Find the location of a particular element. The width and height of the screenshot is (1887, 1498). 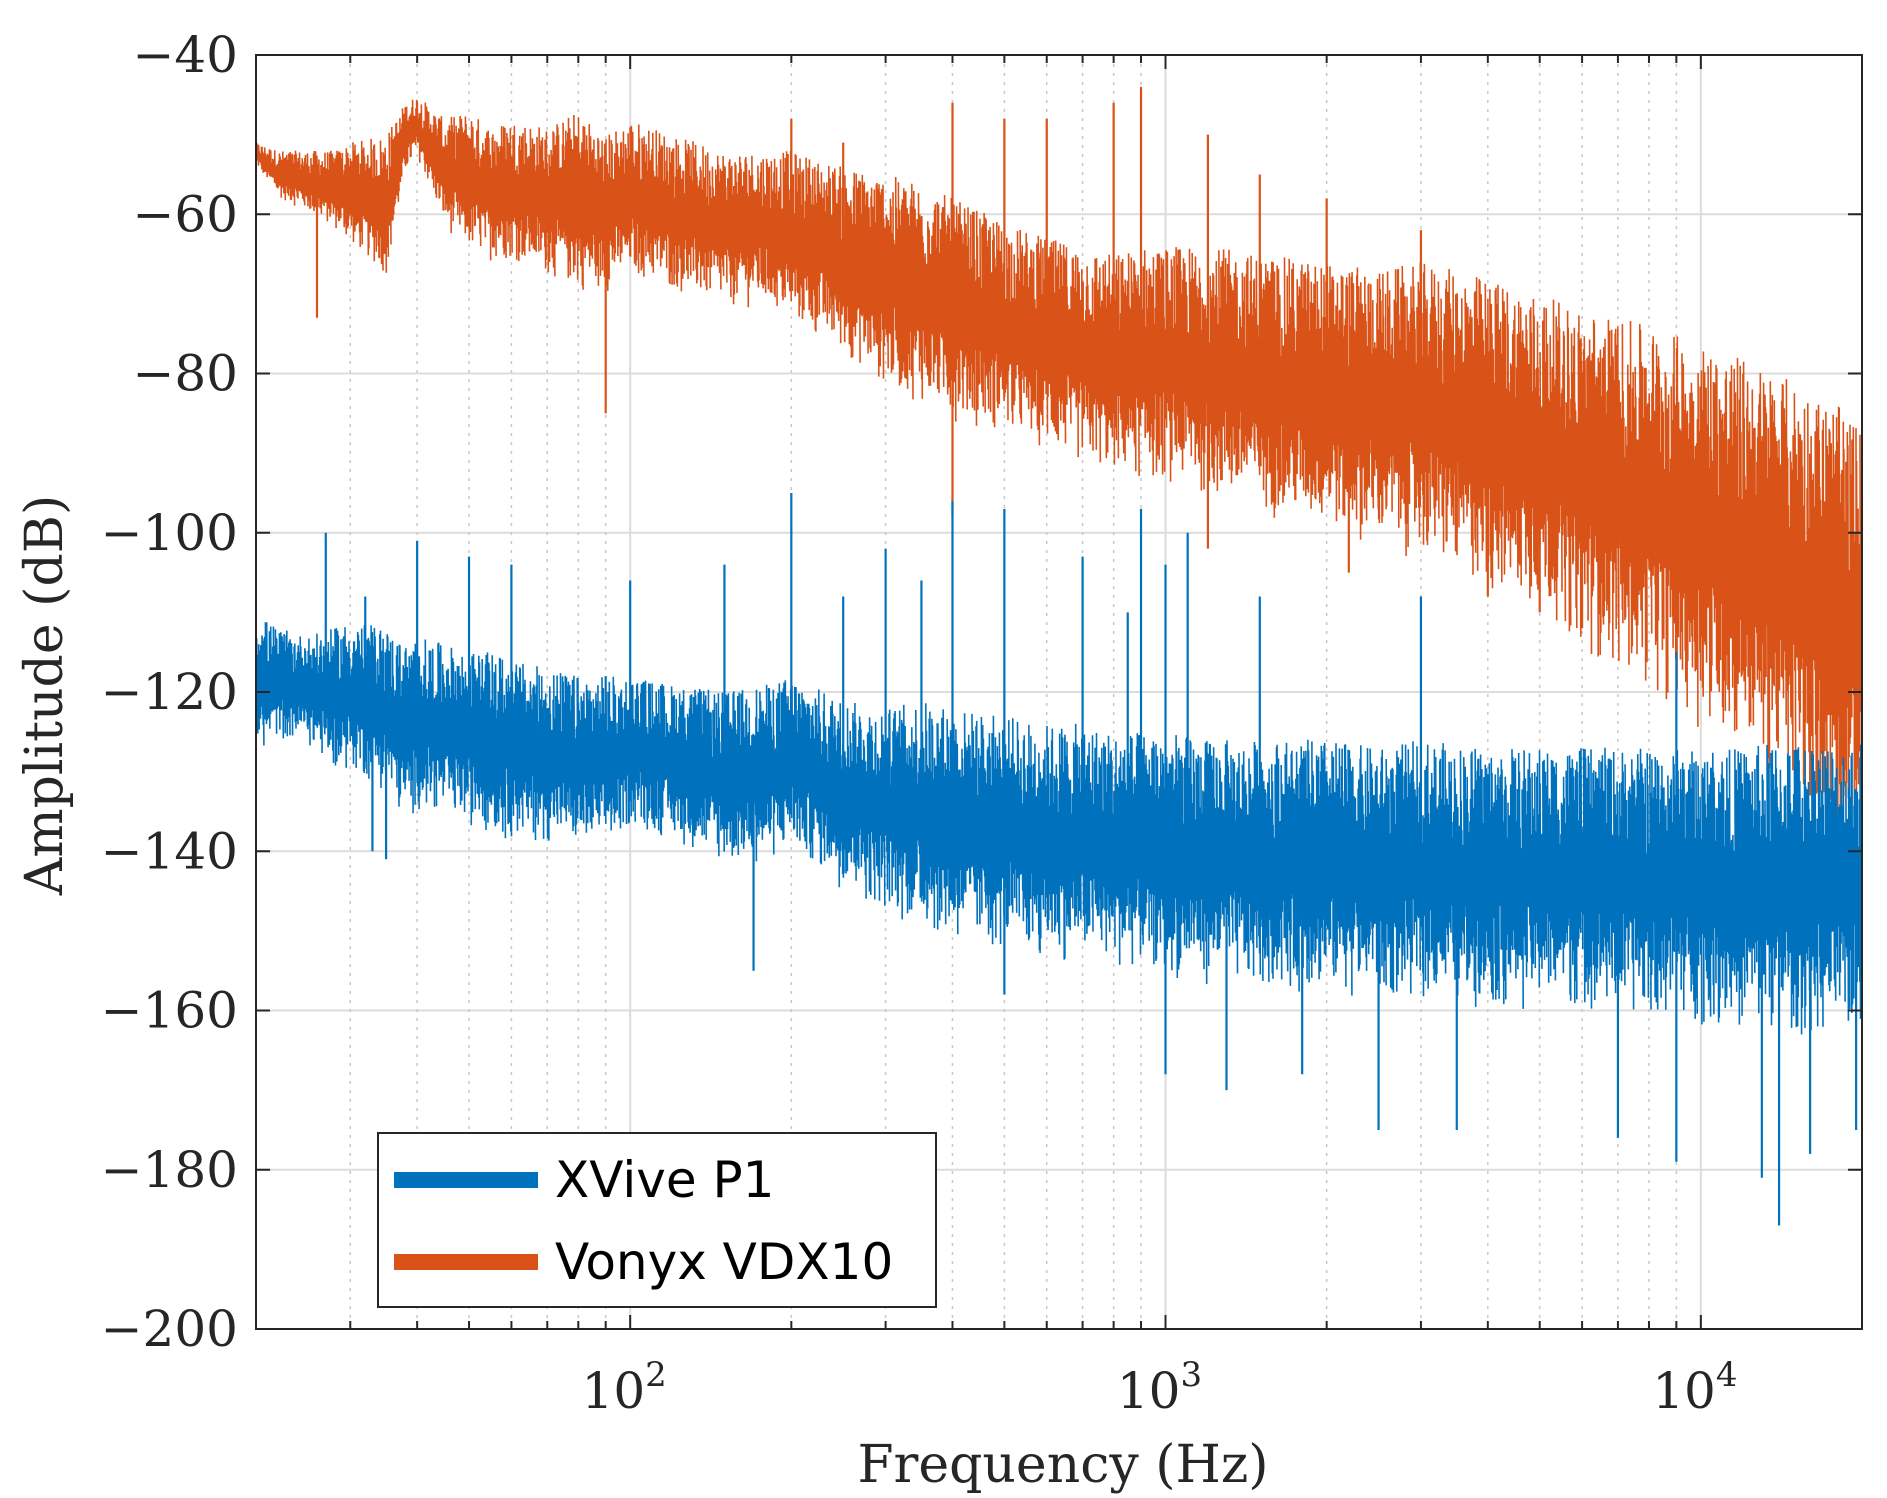

y-tick-label: −80 is located at coordinates (185, 374).